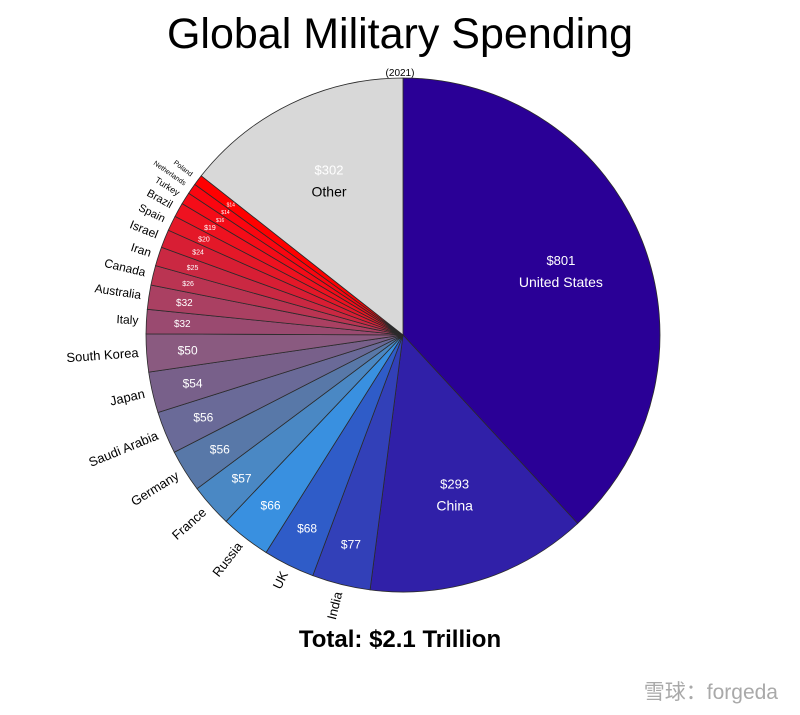  I want to click on slice-value-poland: $14, so click(231, 206).